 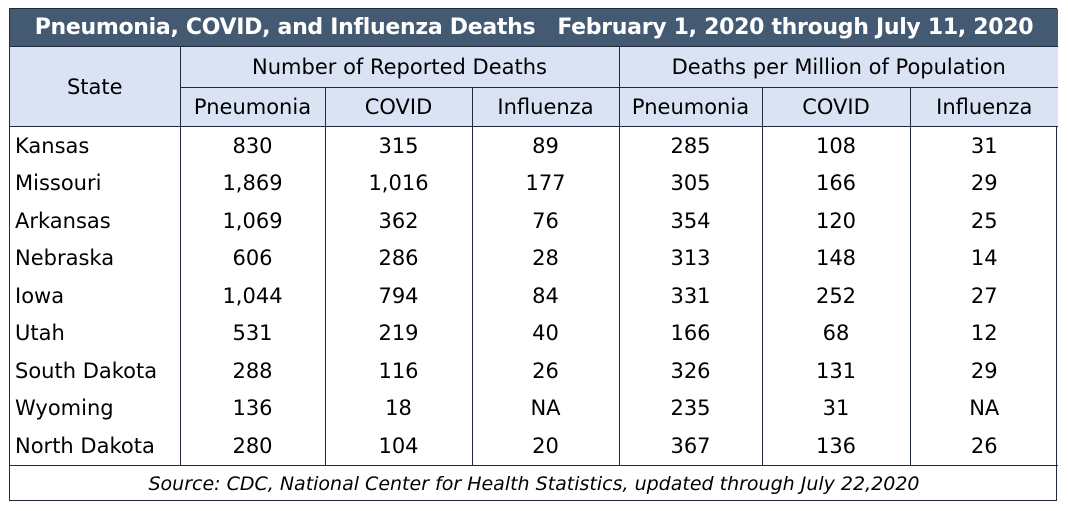 I want to click on state-cell: South Dakota, so click(x=95, y=371).